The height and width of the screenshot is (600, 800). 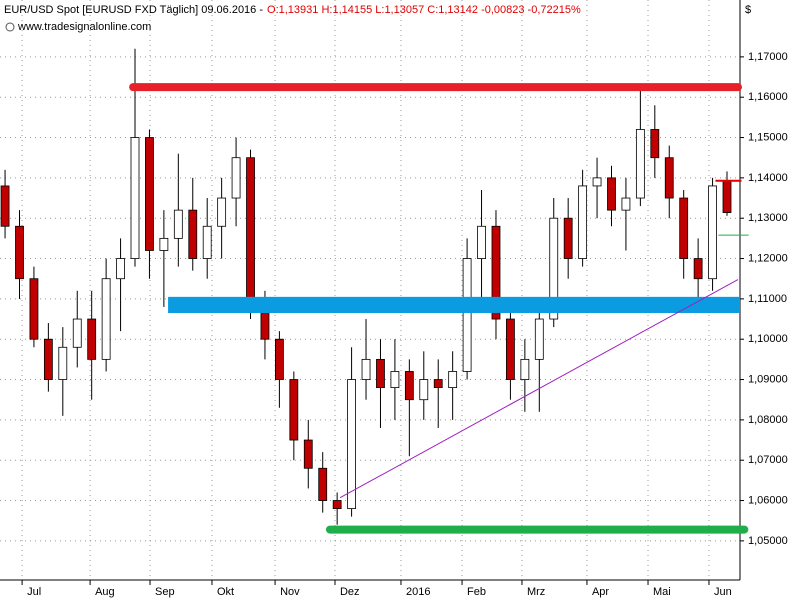 I want to click on x-tick-label: Apr, so click(x=600, y=592).